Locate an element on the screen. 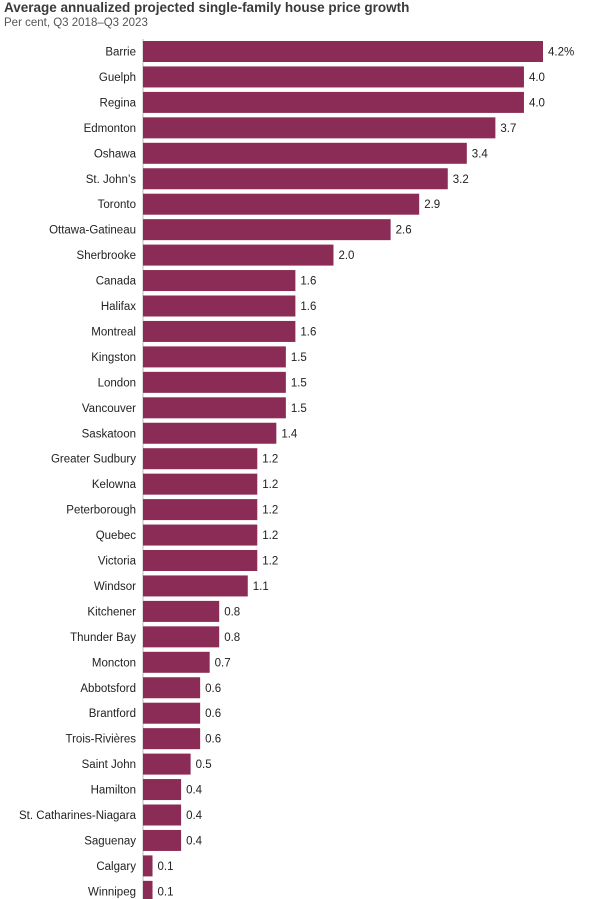 The height and width of the screenshot is (899, 603). category-label: Toronto is located at coordinates (117, 205).